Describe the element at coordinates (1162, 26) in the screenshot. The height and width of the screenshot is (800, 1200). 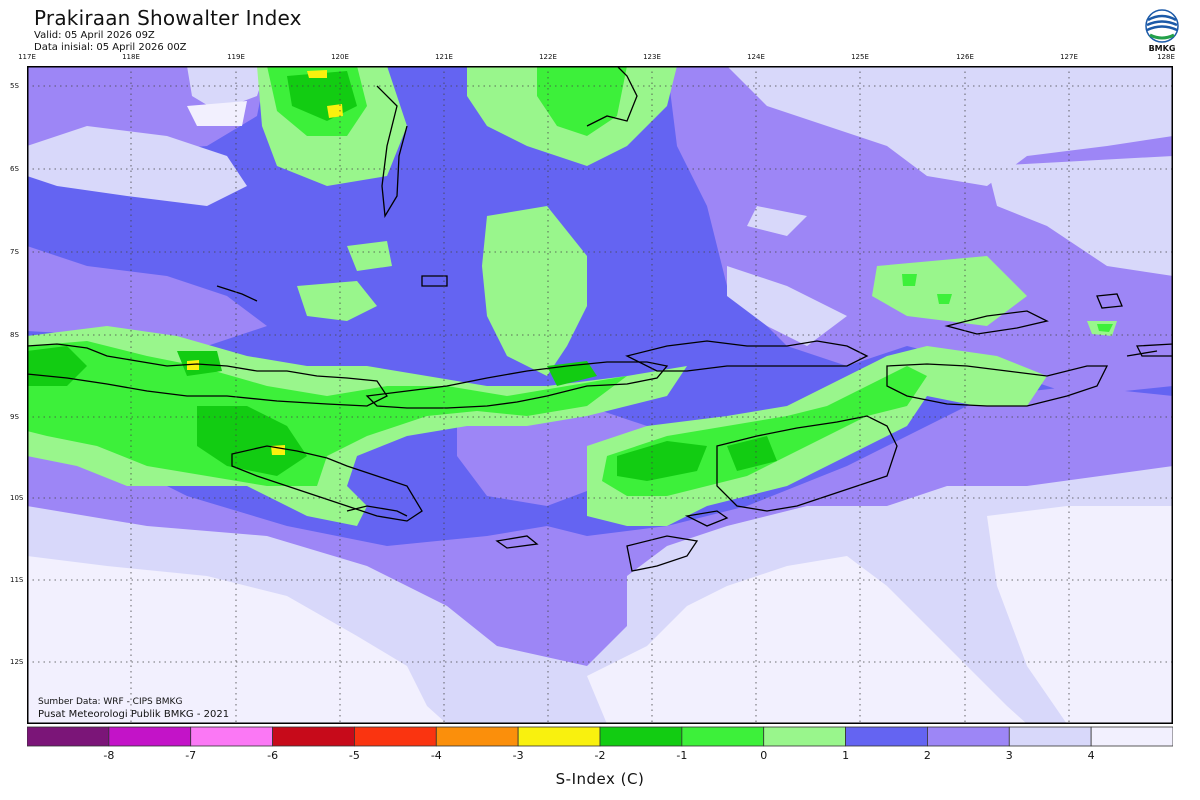
I see `bmkg-emblem` at that location.